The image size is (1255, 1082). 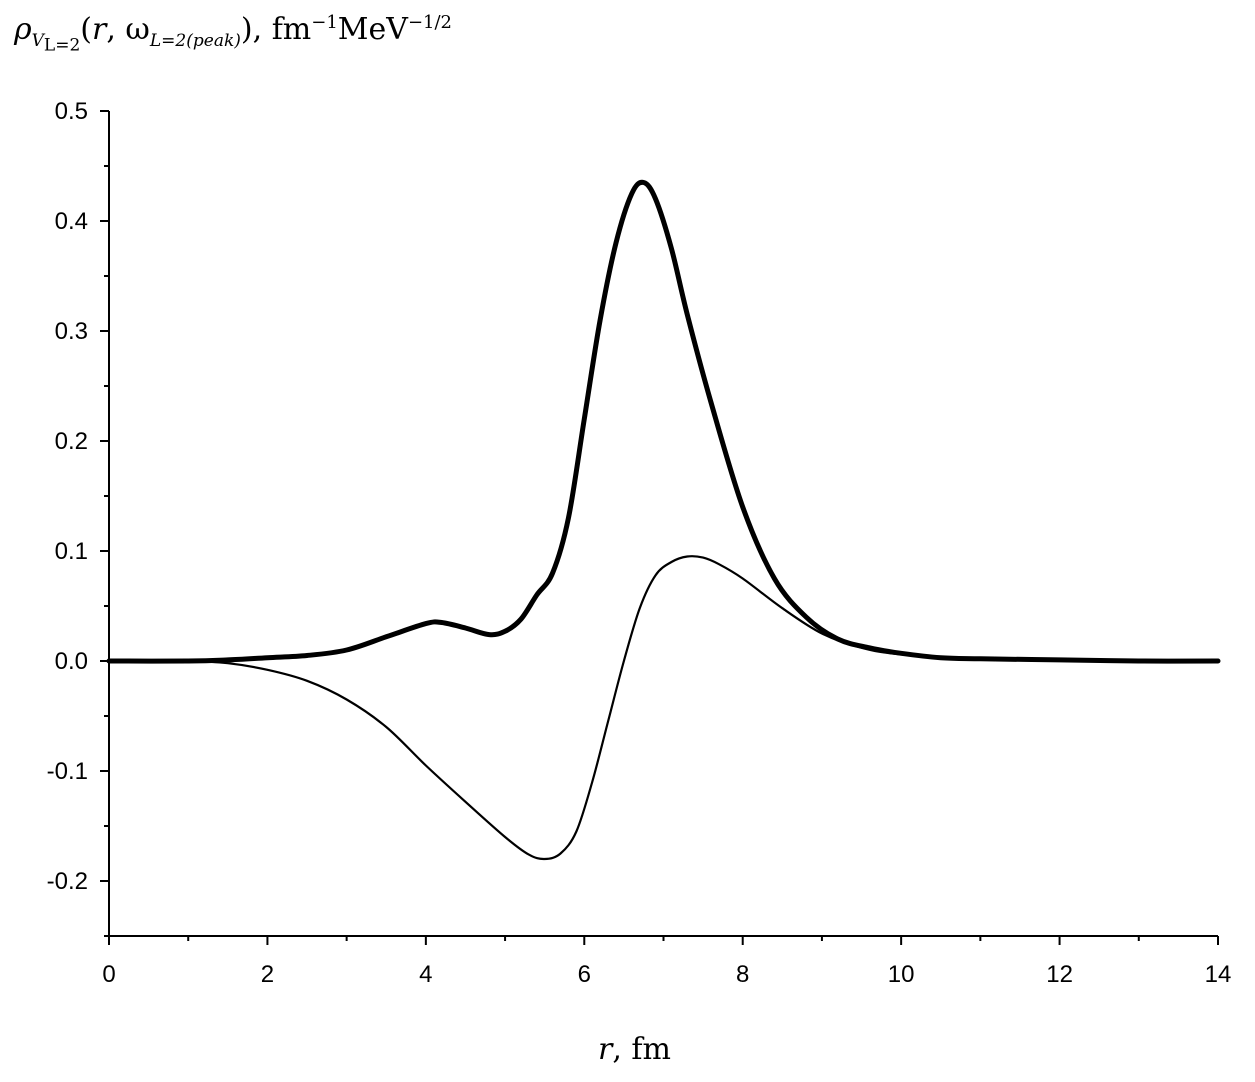 What do you see at coordinates (324, 22) in the screenshot?
I see `y-axis-label-unit-fm-exp: −1` at bounding box center [324, 22].